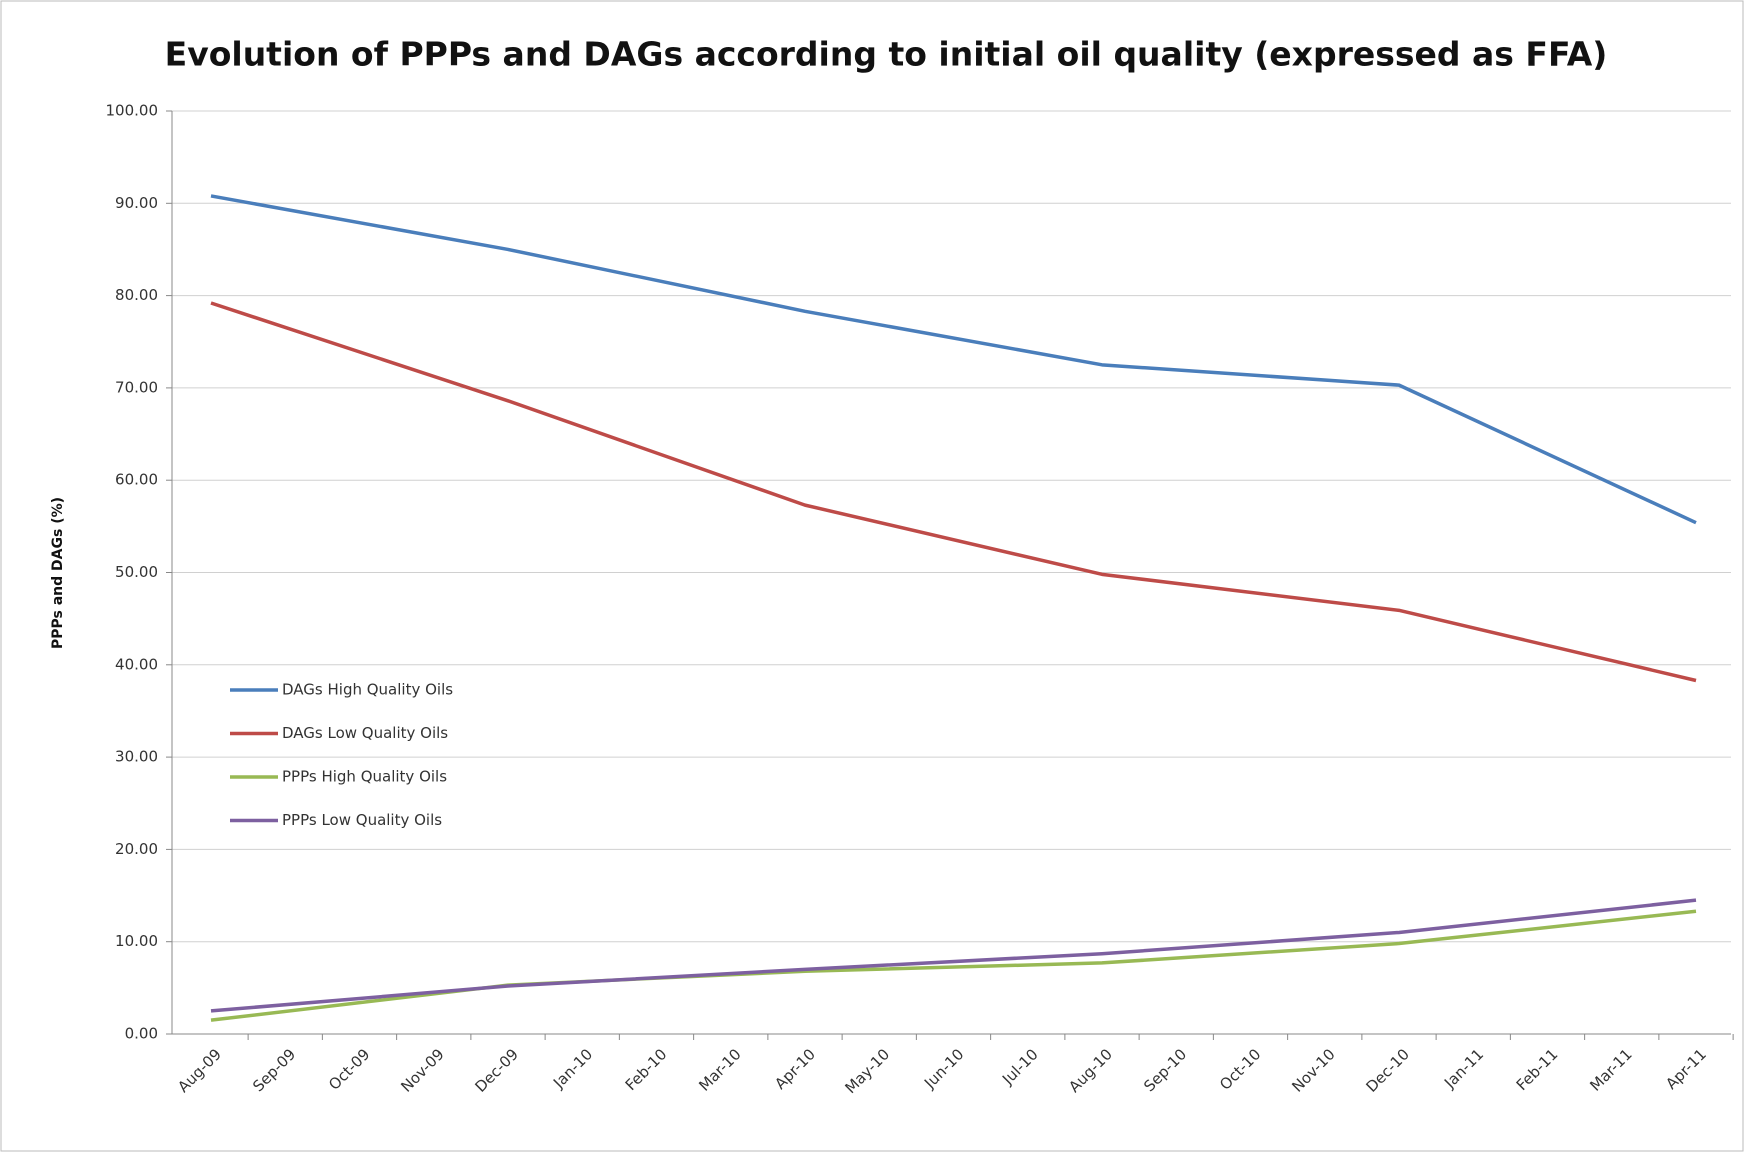 This screenshot has width=1744, height=1152. Describe the element at coordinates (136, 941) in the screenshot. I see `y-tick-label: 10.00` at that location.